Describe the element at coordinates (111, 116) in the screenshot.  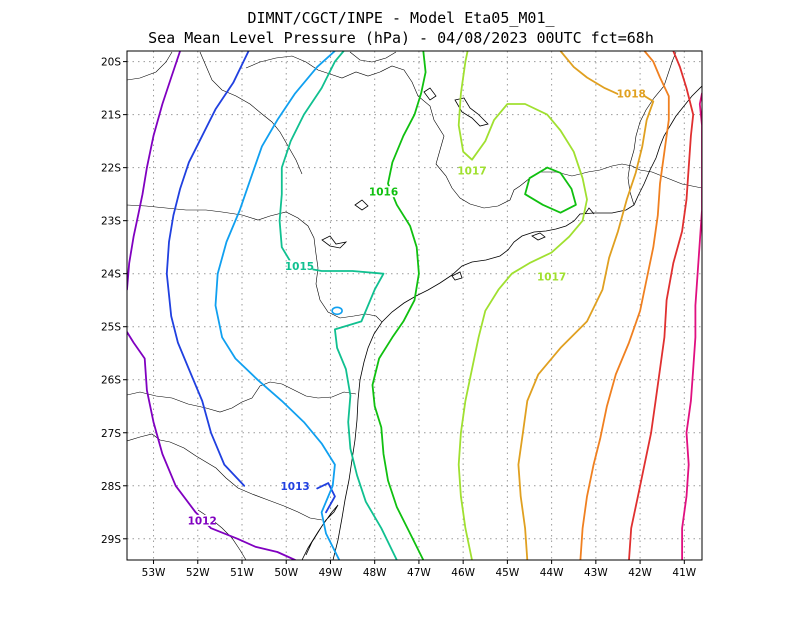
I see `y-tick-label: 21S` at that location.